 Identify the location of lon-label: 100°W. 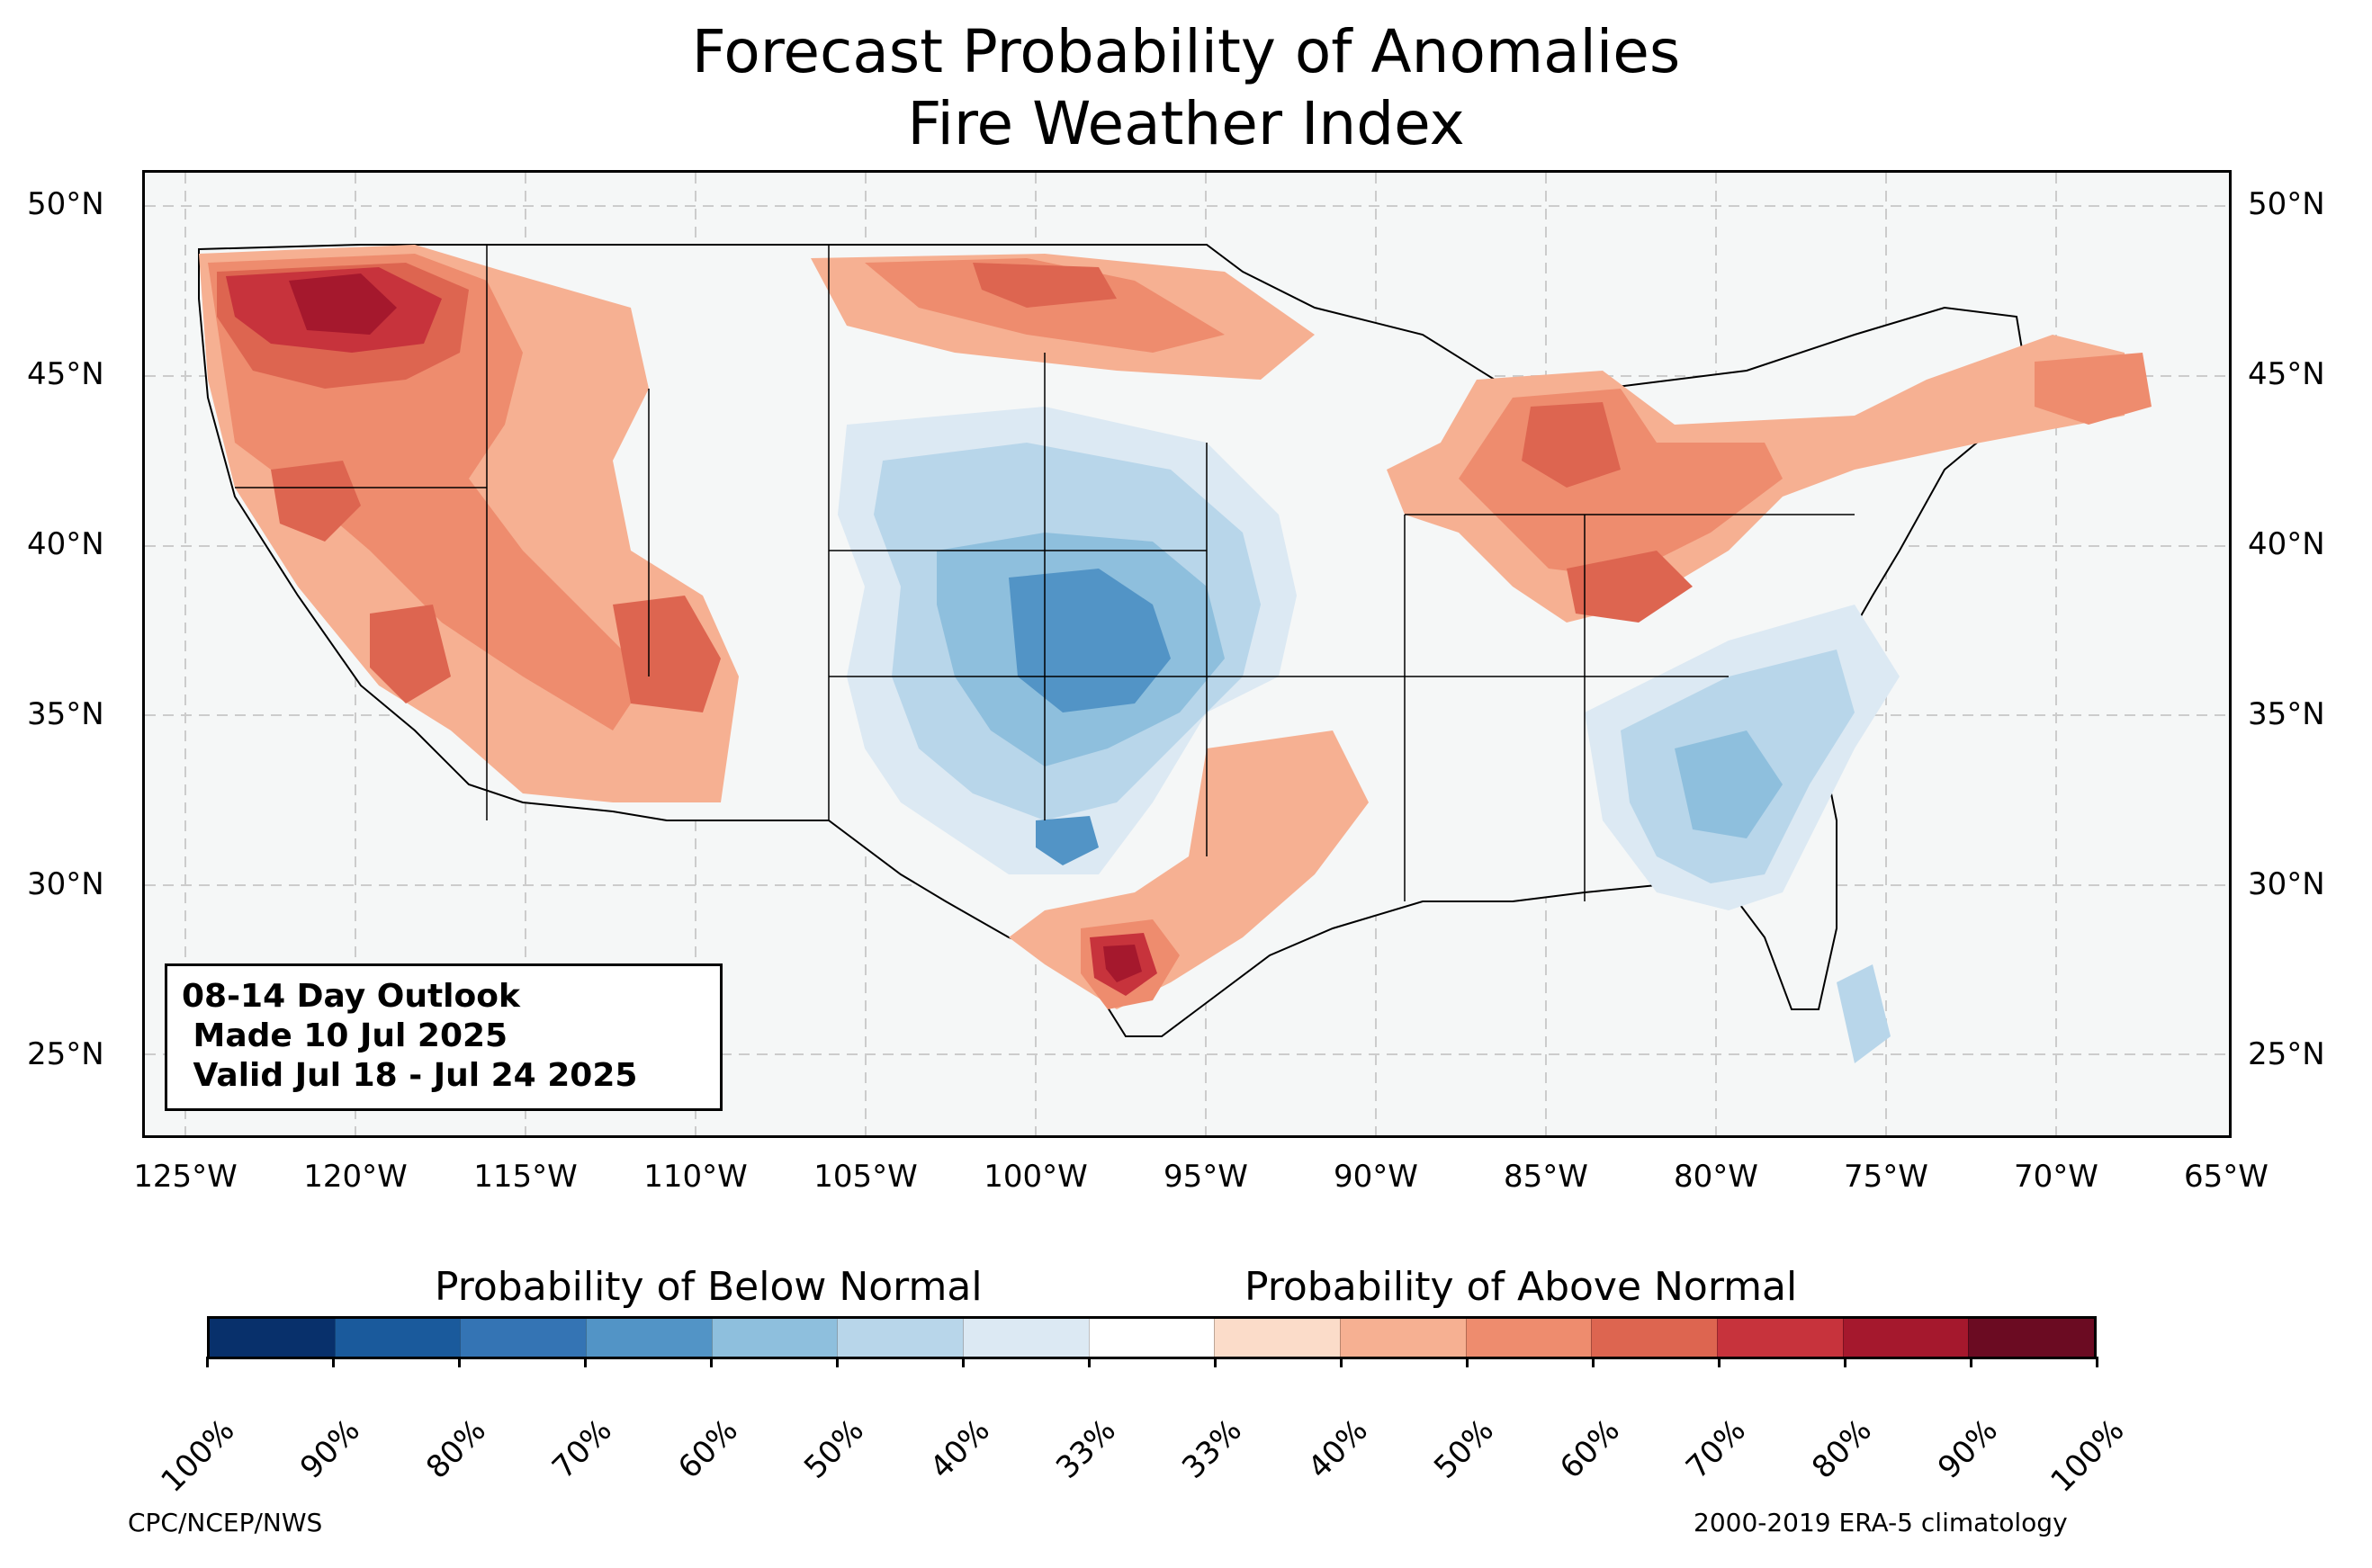
(1036, 1177).